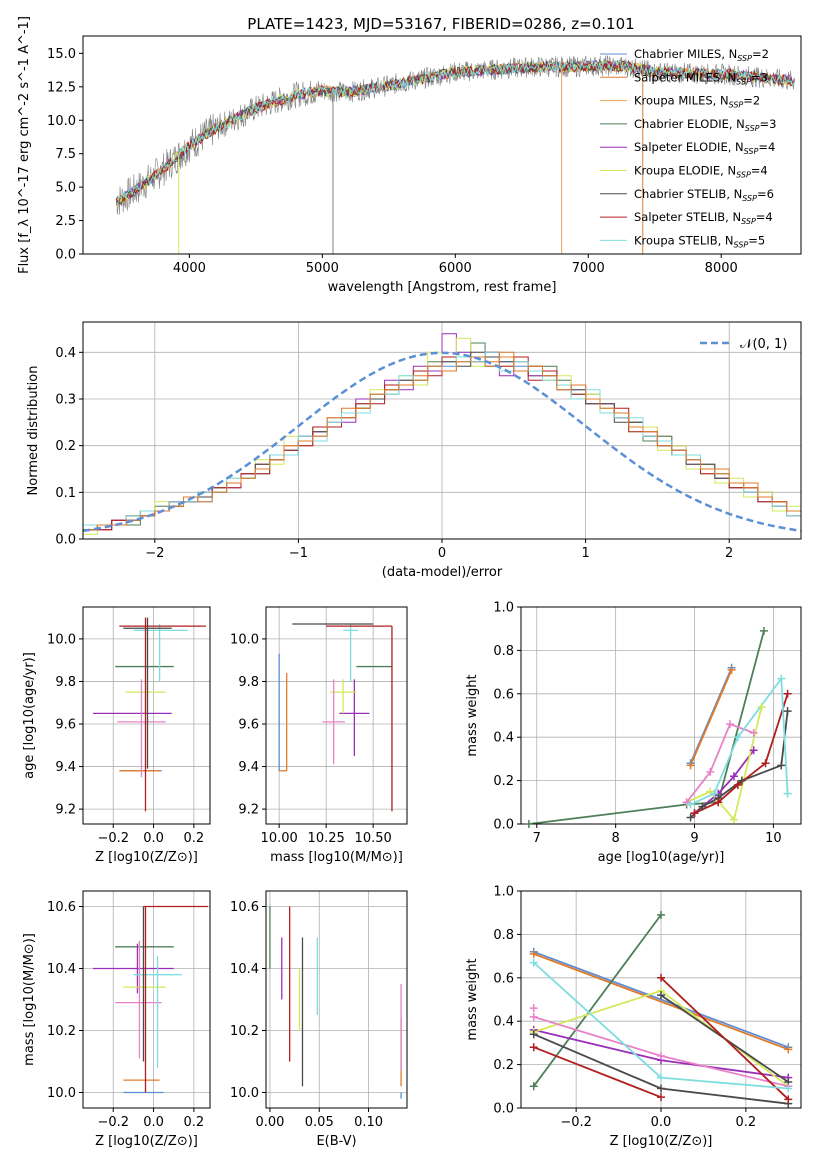 Image resolution: width=819 pixels, height=1174 pixels. What do you see at coordinates (65, 221) in the screenshot?
I see `y-tick-label: 2.5` at bounding box center [65, 221].